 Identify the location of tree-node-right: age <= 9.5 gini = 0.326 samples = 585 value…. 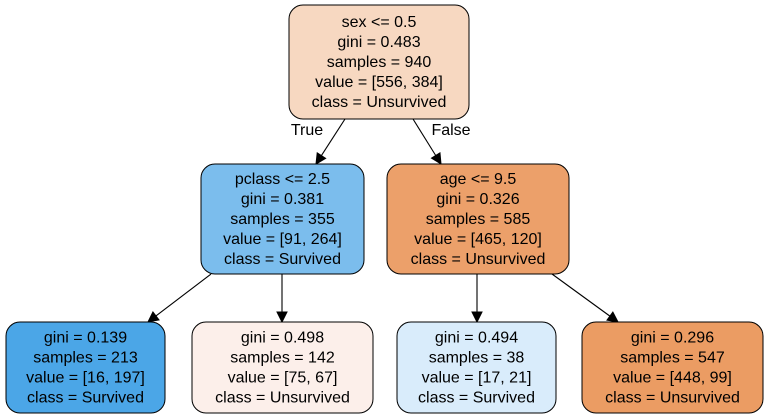
(478, 219).